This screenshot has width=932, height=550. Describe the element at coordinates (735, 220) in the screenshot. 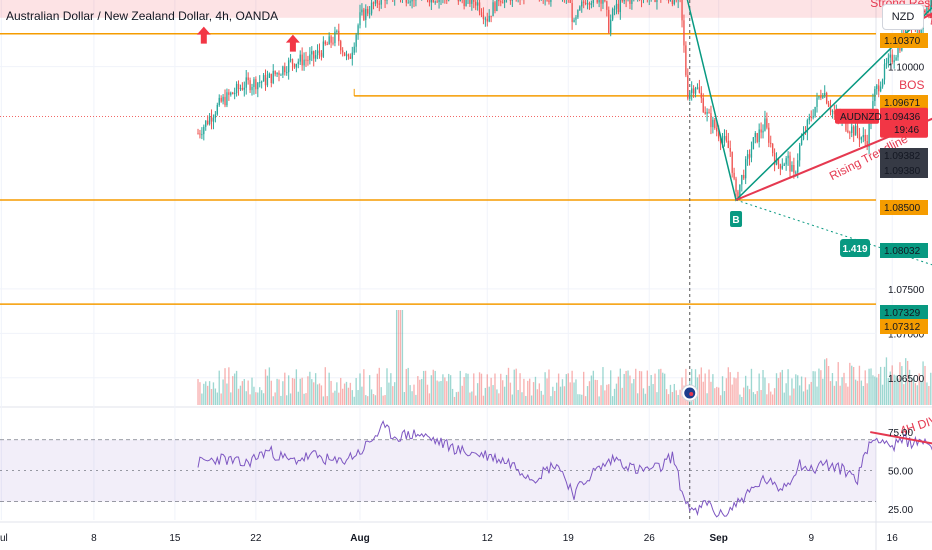

I see `point-b-label: B` at that location.